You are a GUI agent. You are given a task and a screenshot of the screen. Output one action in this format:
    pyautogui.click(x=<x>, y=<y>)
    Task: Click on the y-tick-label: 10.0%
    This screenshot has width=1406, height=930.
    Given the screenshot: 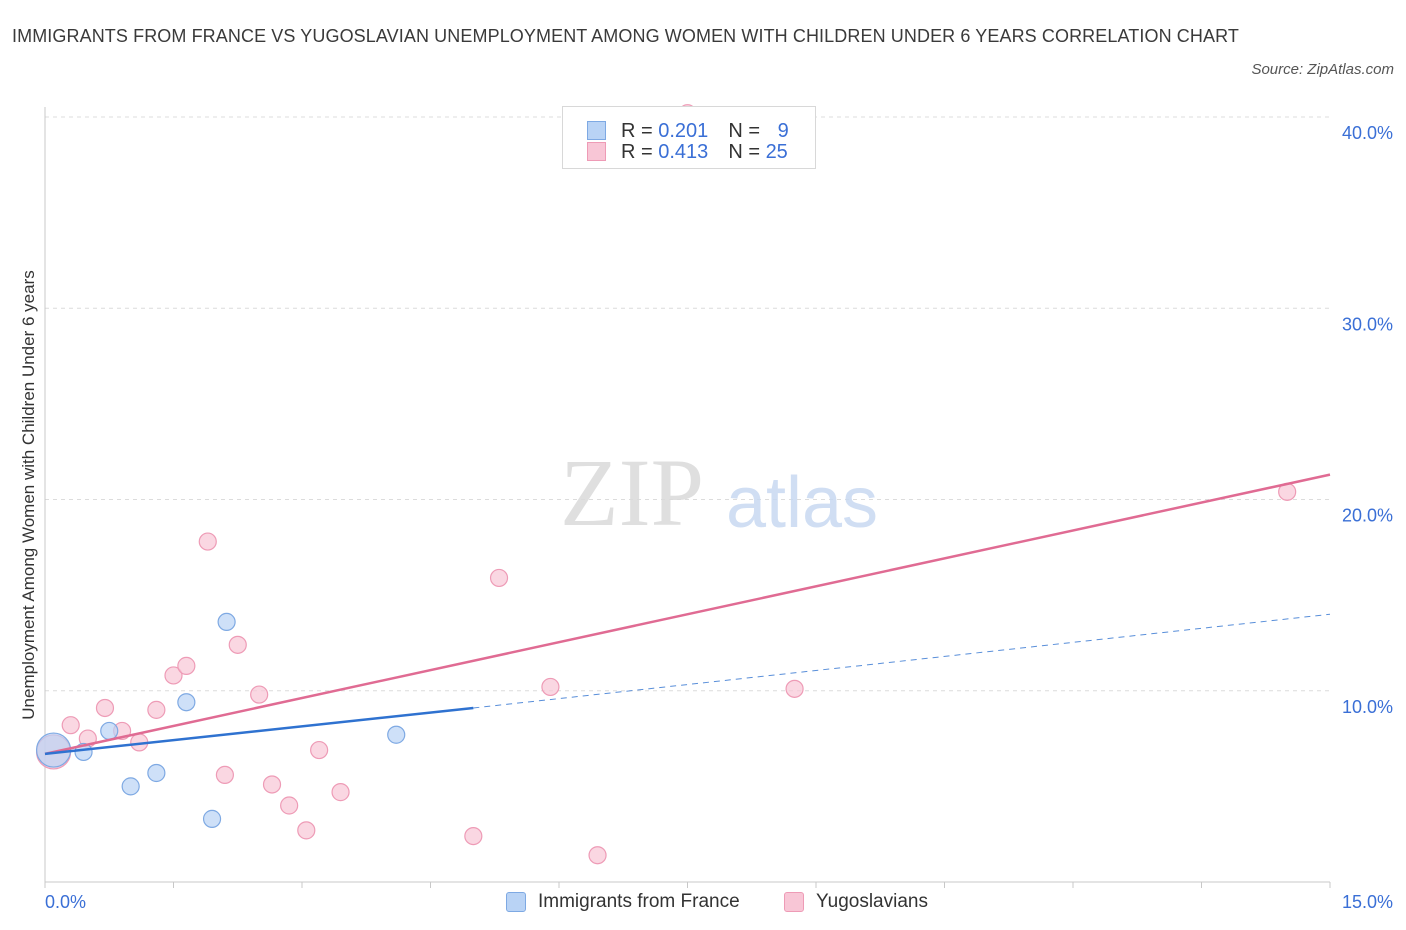 What is the action you would take?
    pyautogui.click(x=1367, y=707)
    